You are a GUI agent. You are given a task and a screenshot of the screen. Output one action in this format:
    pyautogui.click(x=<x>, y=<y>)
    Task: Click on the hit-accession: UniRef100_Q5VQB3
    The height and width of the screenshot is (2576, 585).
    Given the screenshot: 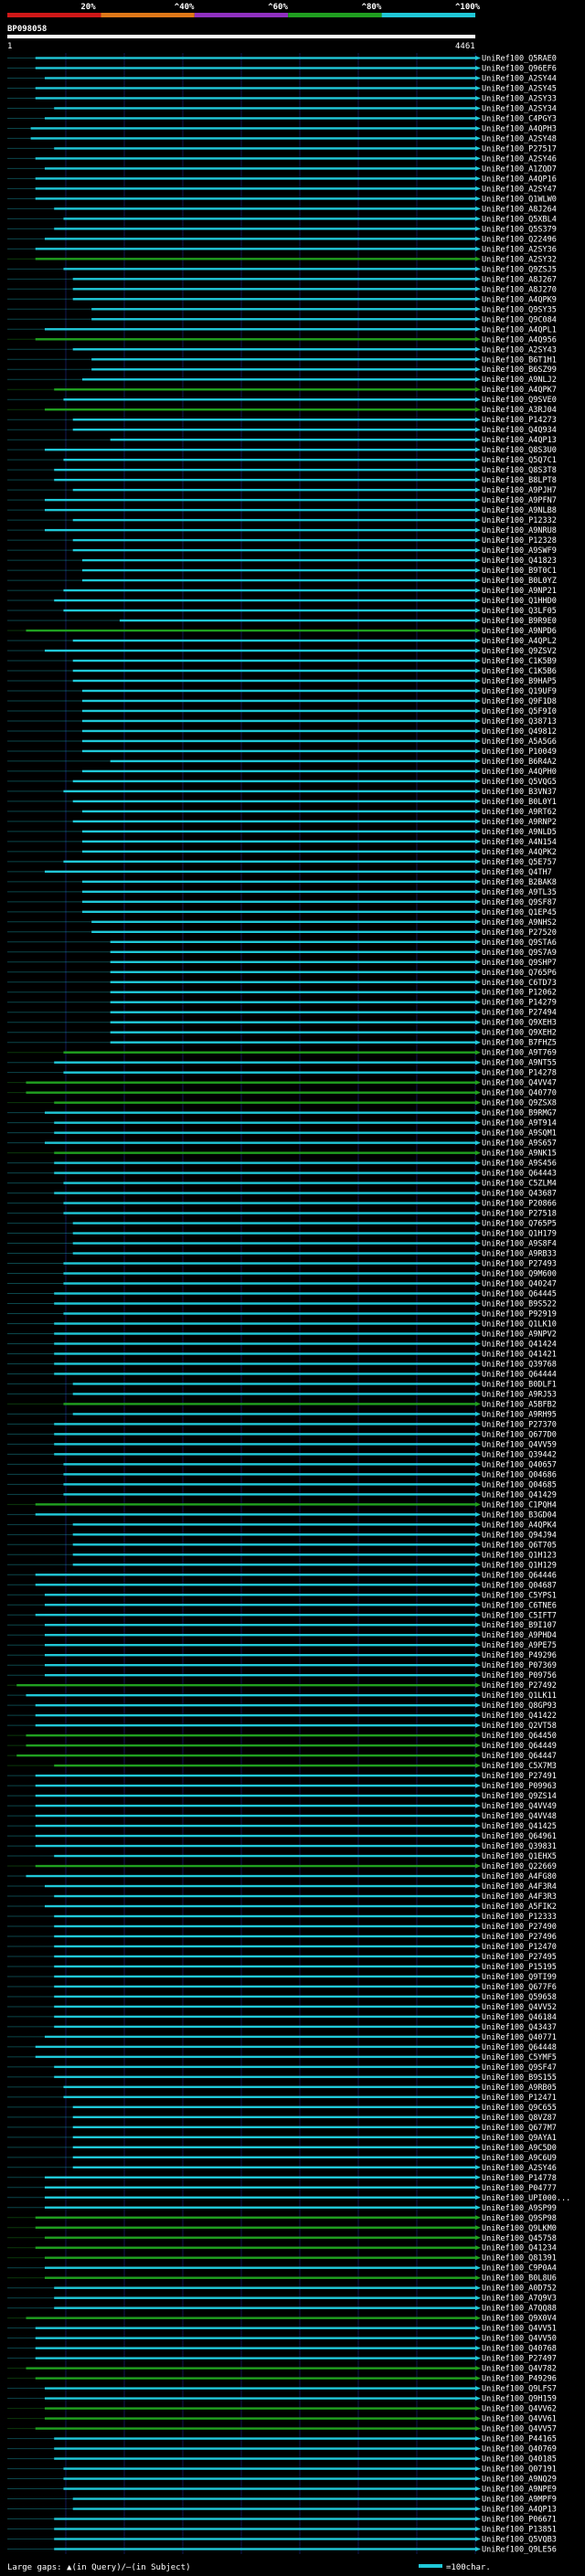 What is the action you would take?
    pyautogui.click(x=519, y=2540)
    